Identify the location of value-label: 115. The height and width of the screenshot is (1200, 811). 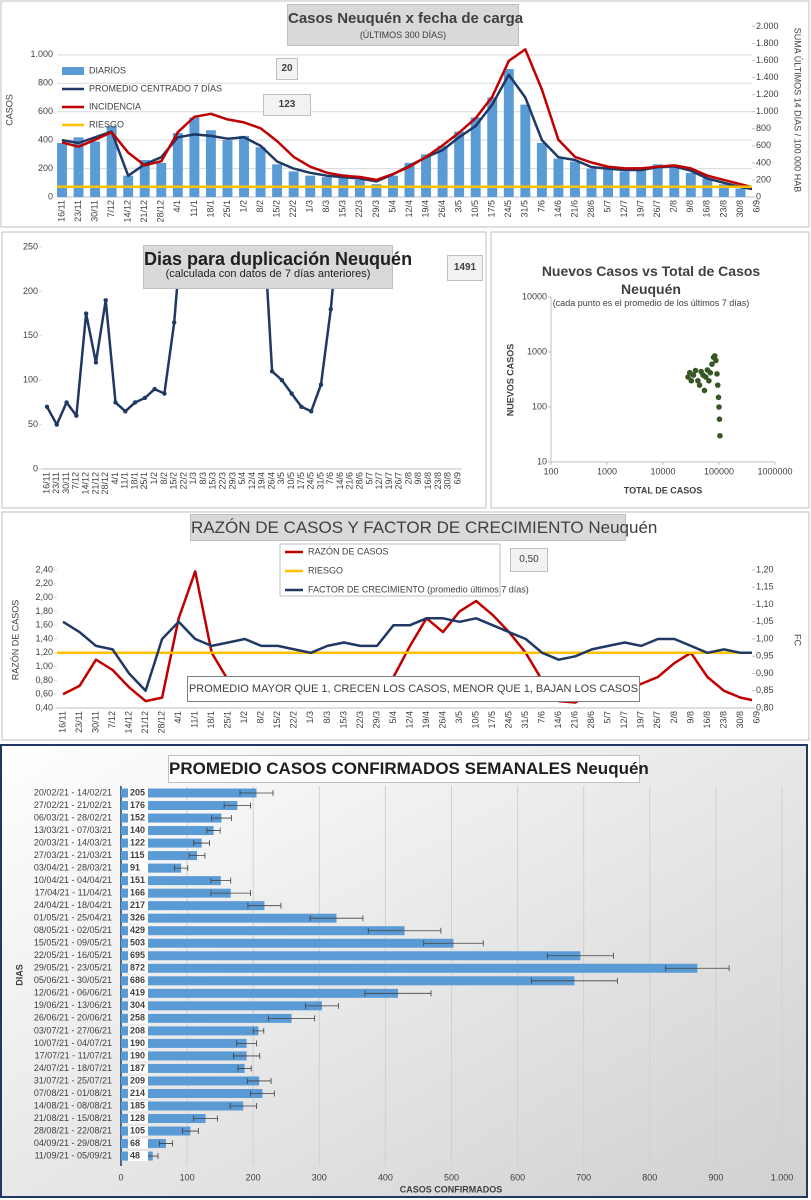
(137, 855).